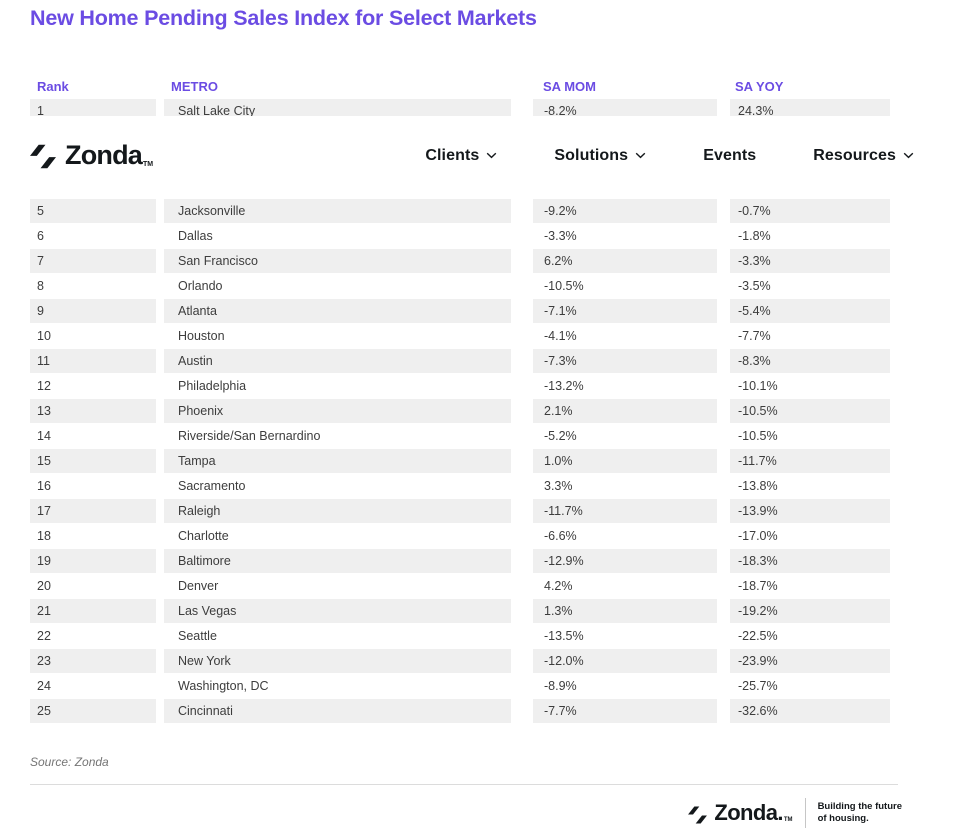 Image resolution: width=956 pixels, height=840 pixels. Describe the element at coordinates (337, 611) in the screenshot. I see `metro-cell: Las Vegas` at that location.